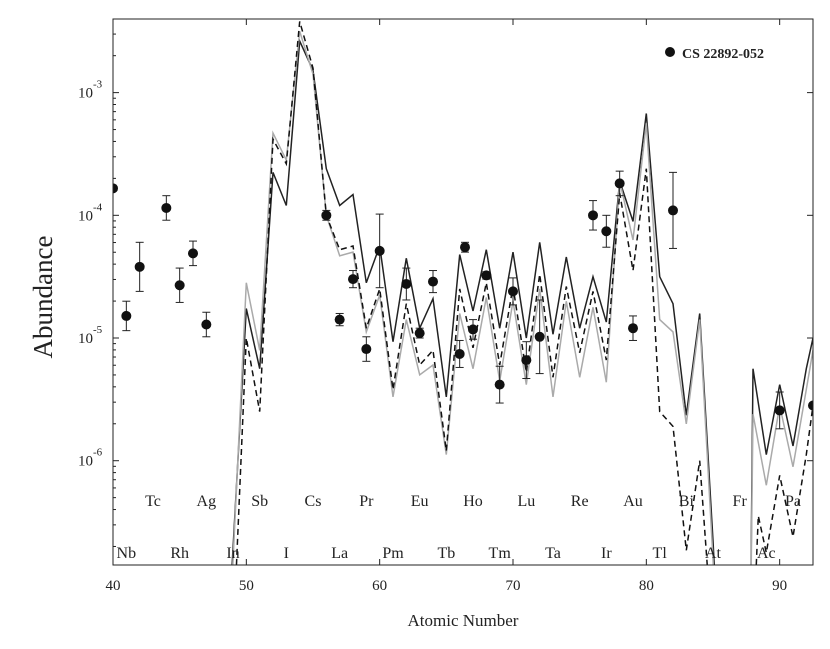  What do you see at coordinates (687, 501) in the screenshot?
I see `element-label: Bi` at bounding box center [687, 501].